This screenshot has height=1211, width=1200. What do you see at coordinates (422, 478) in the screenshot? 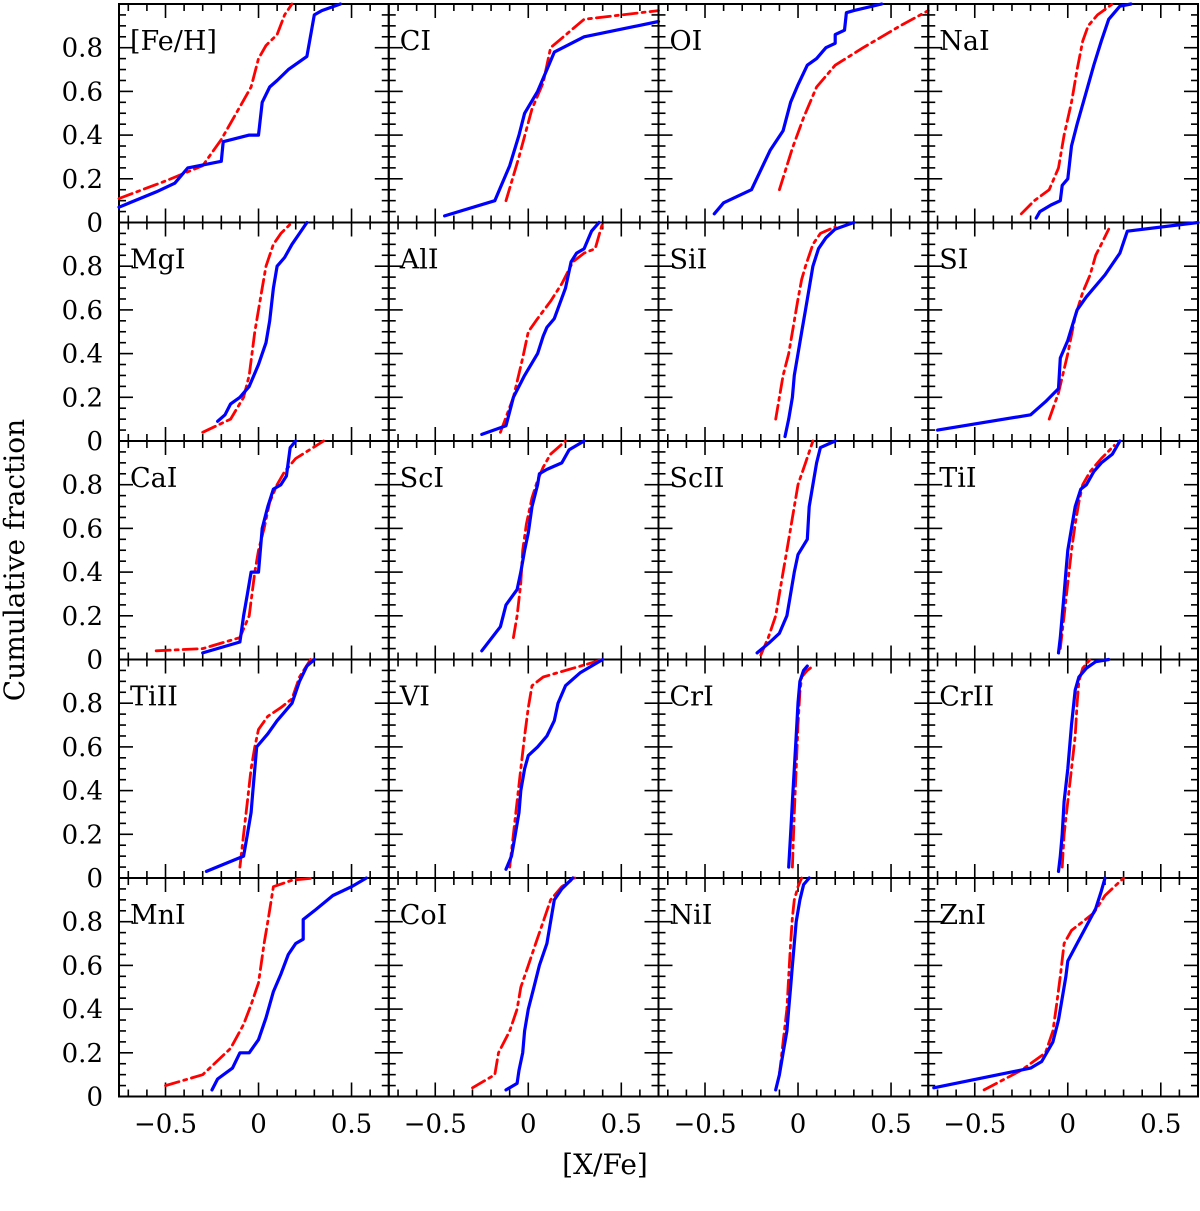
I see `panel-label: ScI` at bounding box center [422, 478].